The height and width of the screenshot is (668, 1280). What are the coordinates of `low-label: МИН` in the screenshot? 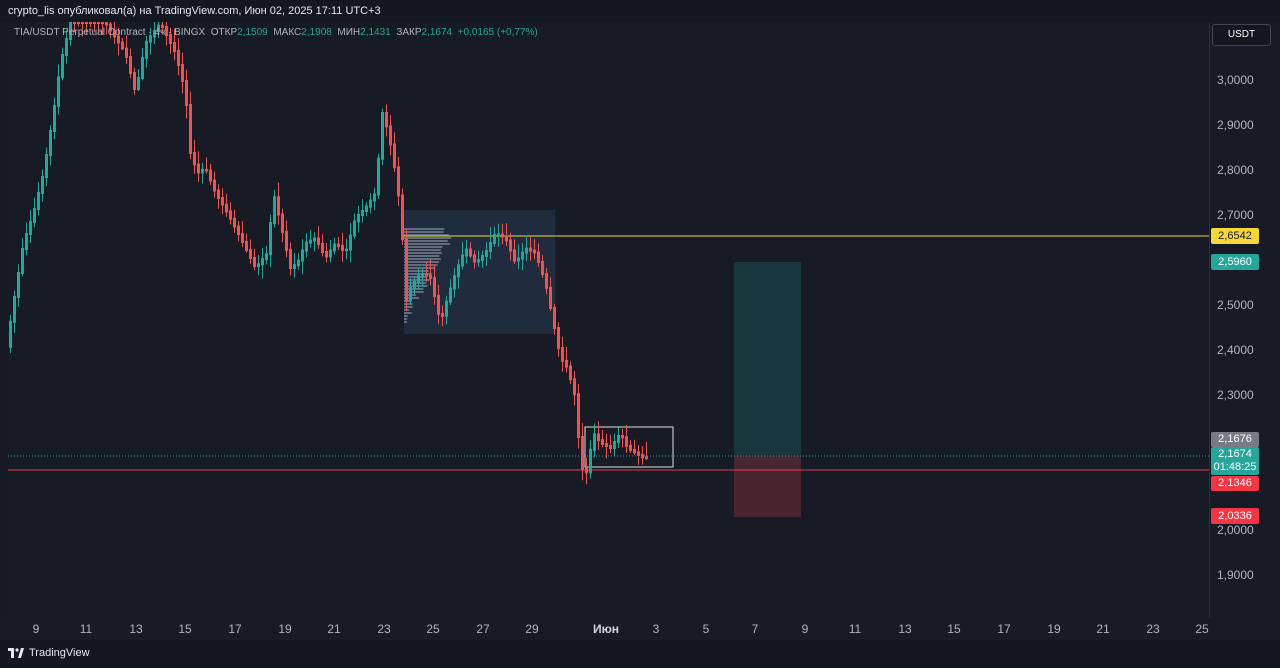 It's located at (349, 32).